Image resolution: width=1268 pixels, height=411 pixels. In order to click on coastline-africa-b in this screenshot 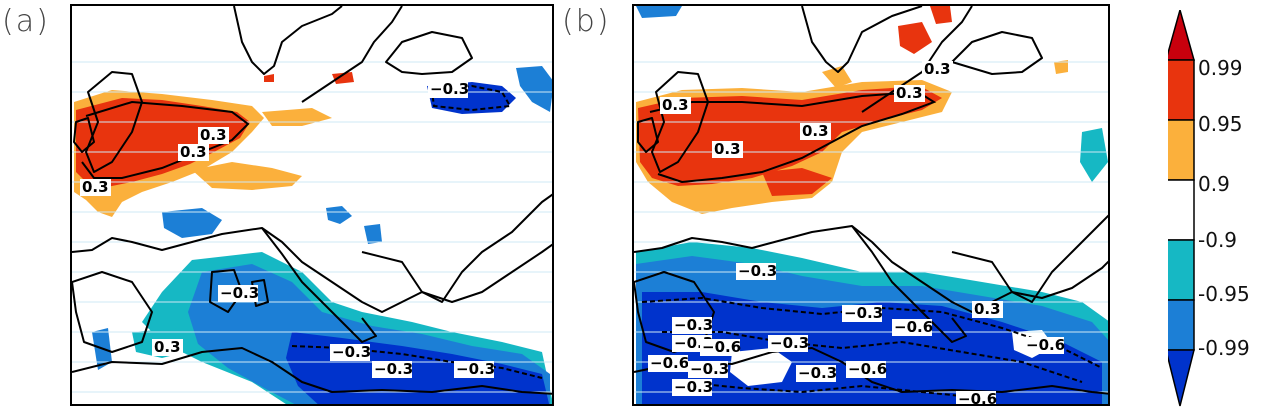, I will do `click(871, 371)`.